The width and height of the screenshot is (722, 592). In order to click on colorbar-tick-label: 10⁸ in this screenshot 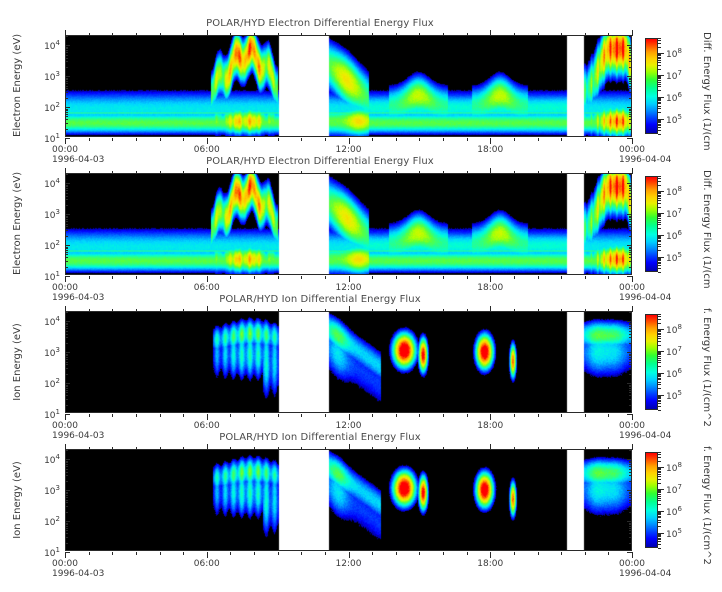, I will do `click(674, 54)`.